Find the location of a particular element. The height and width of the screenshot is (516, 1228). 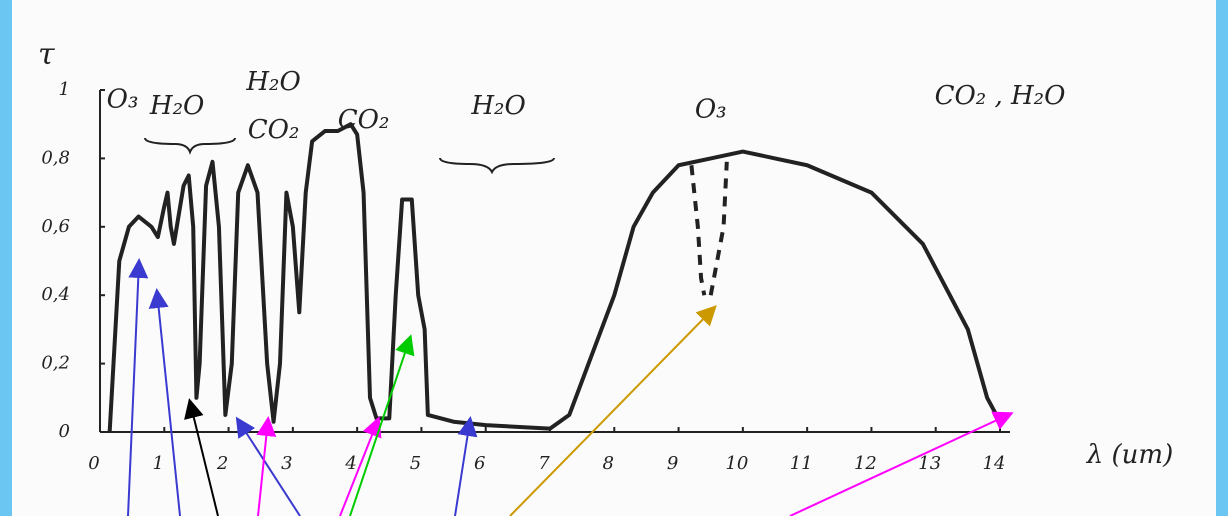

x-tick-label: 6 is located at coordinates (479, 463).